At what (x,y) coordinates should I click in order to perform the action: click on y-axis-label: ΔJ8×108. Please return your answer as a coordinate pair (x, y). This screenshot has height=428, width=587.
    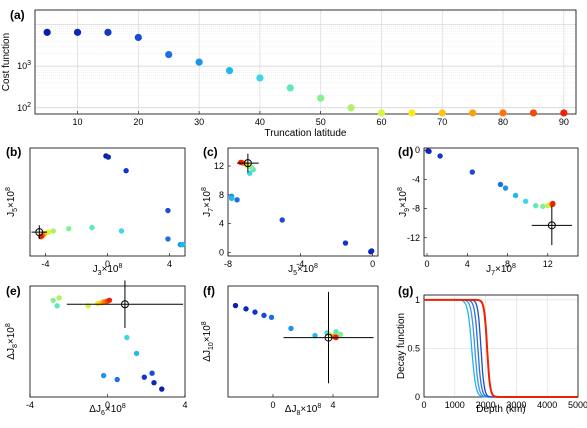
    Looking at the image, I should click on (12, 341).